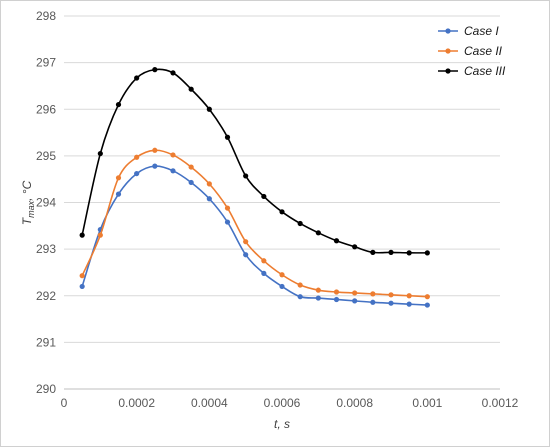 The image size is (550, 447). What do you see at coordinates (64, 403) in the screenshot?
I see `x-tick-label: 0` at bounding box center [64, 403].